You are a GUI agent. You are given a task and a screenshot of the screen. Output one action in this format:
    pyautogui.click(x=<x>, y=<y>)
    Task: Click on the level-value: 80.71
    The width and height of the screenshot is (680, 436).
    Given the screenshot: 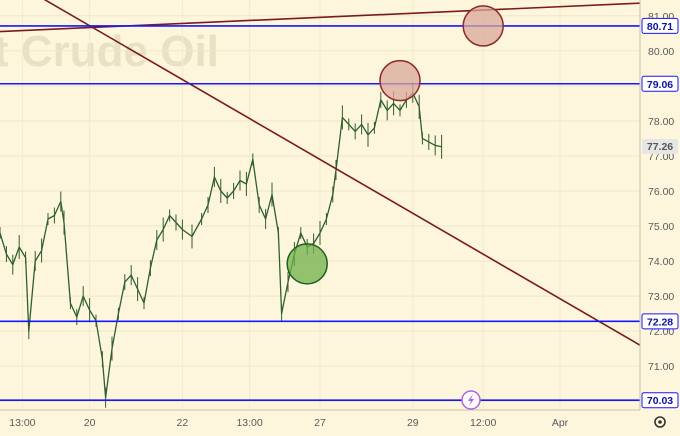 What is the action you would take?
    pyautogui.click(x=660, y=27)
    